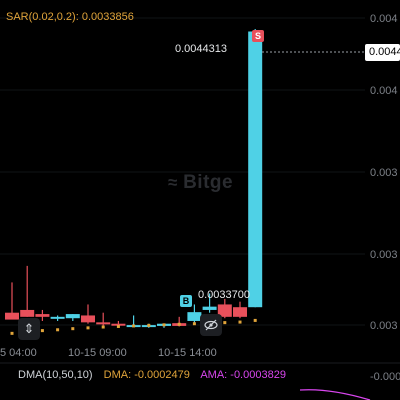 Image resolution: width=400 pixels, height=400 pixels. I want to click on sar-indicator-label: SAR(0.02,0.2): 0.0033856, so click(70, 17).